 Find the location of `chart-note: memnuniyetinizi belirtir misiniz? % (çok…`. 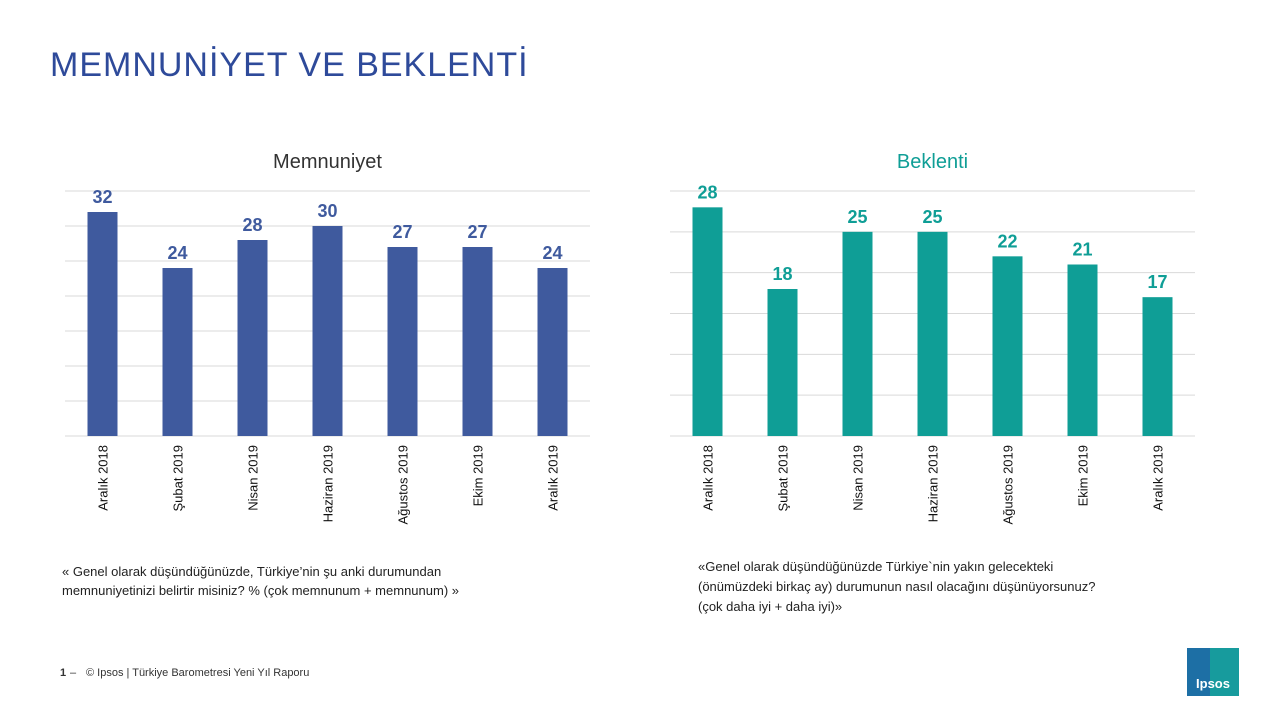

chart-note: memnuniyetinizi belirtir misiniz? % (çok… is located at coordinates (260, 590).